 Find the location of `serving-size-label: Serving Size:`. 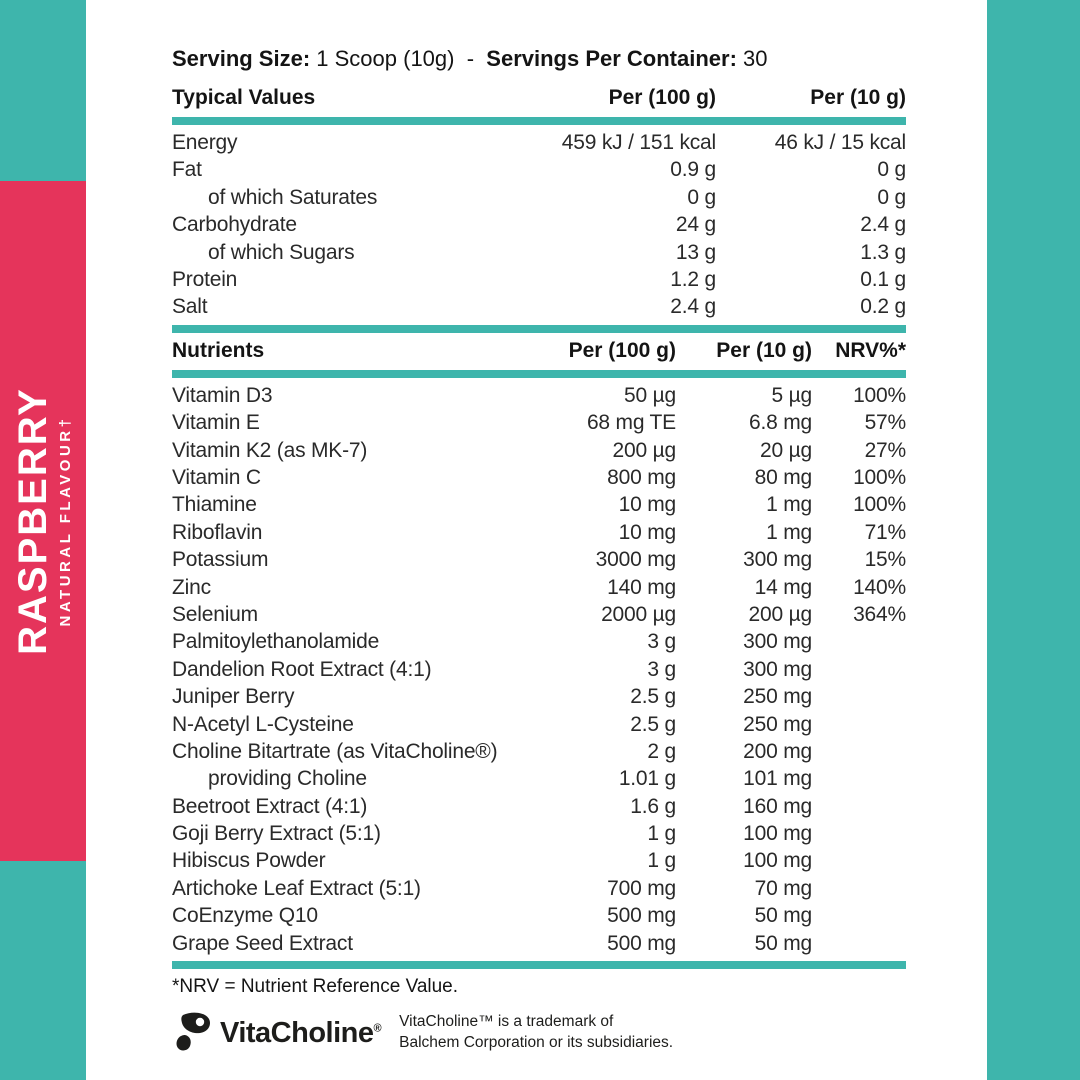

serving-size-label: Serving Size: is located at coordinates (241, 58).